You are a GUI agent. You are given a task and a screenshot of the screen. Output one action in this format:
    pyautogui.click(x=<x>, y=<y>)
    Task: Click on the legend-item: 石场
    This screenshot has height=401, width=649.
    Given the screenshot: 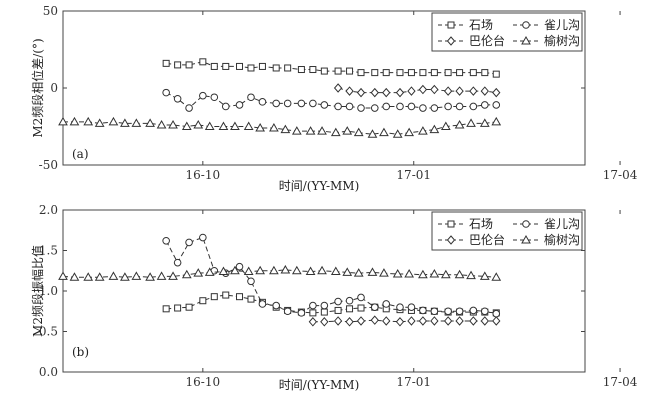 What is the action you would take?
    pyautogui.click(x=465, y=25)
    